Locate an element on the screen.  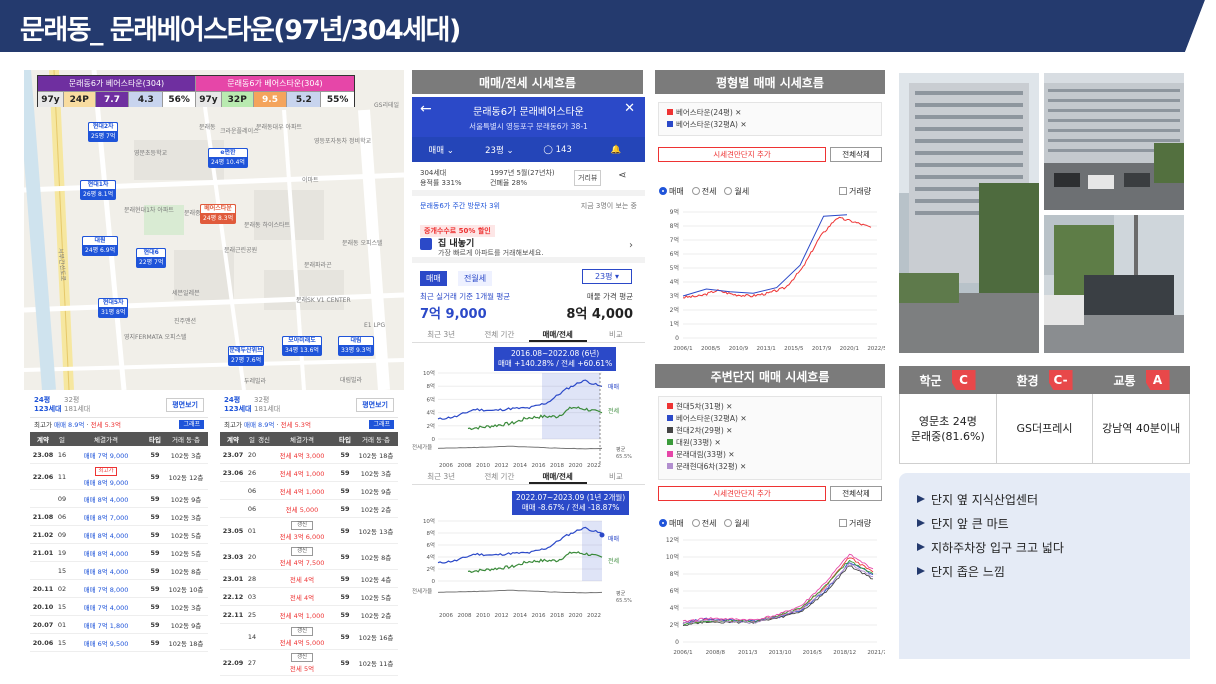
tab-rent: 전월세 is located at coordinates (475, 278).